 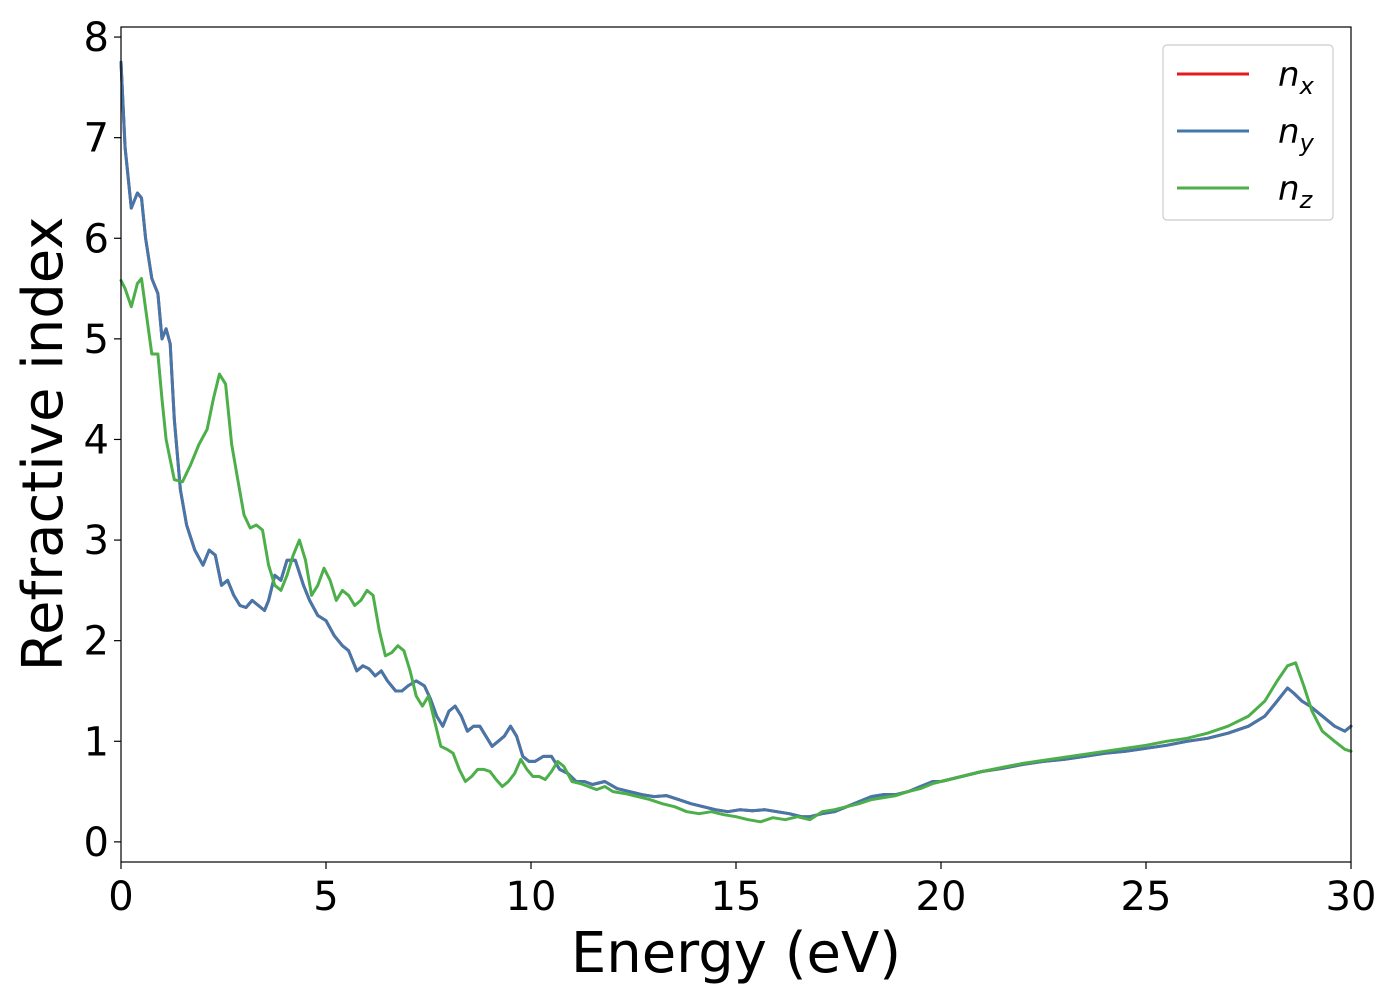 I want to click on y-tick-label: 3, so click(x=96, y=541).